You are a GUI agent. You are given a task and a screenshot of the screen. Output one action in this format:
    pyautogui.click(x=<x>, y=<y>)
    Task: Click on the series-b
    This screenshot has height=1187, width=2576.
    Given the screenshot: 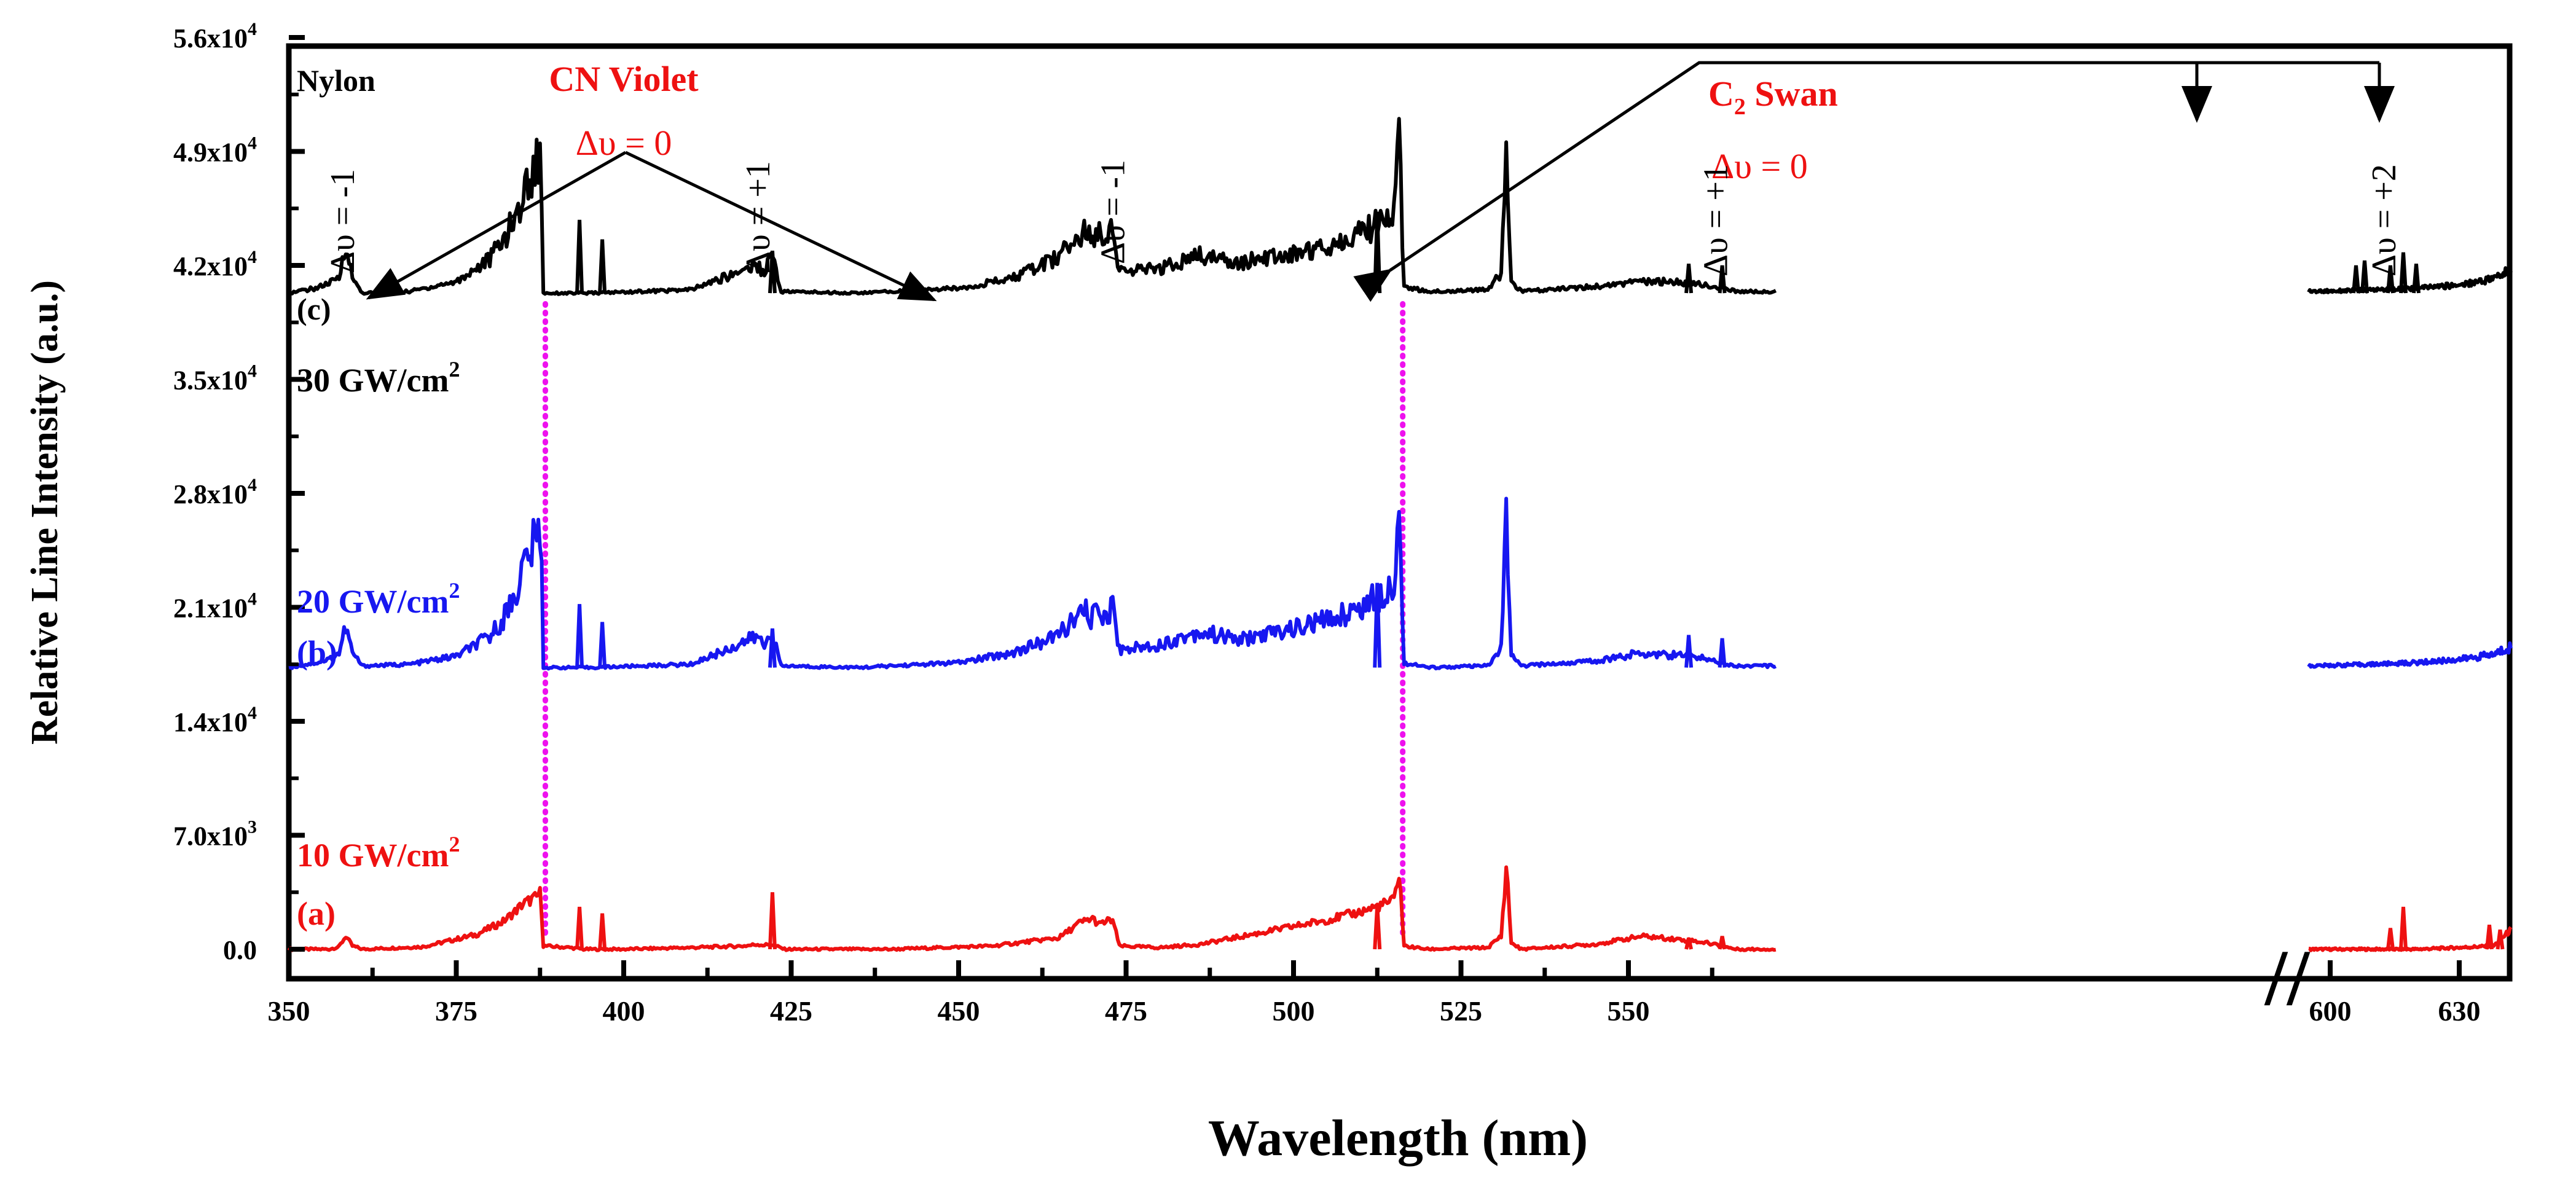 What is the action you would take?
    pyautogui.click(x=1400, y=583)
    